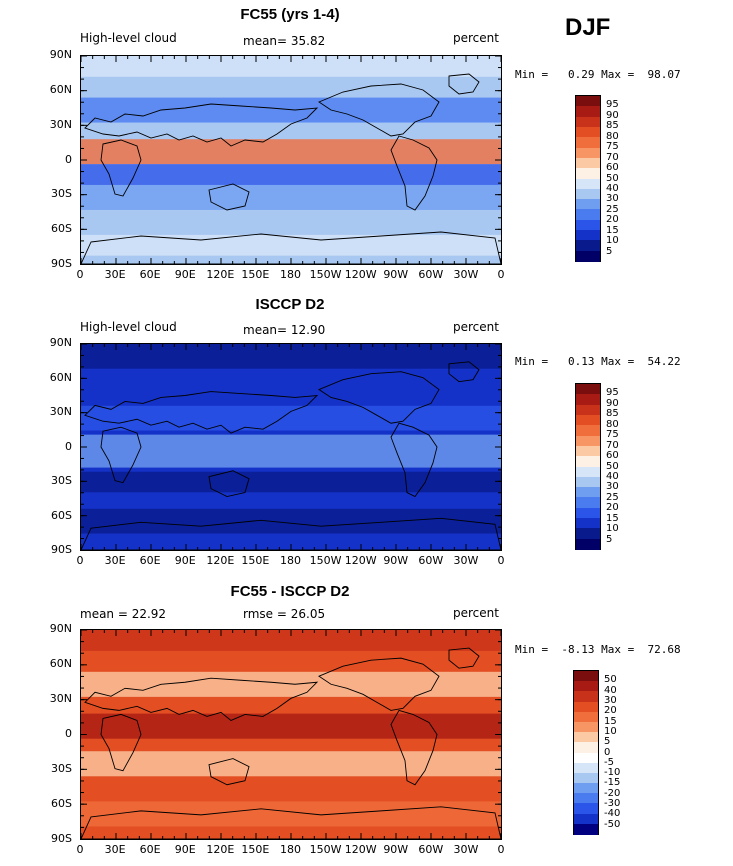  I want to click on colorbar-label: 20, so click(612, 508).